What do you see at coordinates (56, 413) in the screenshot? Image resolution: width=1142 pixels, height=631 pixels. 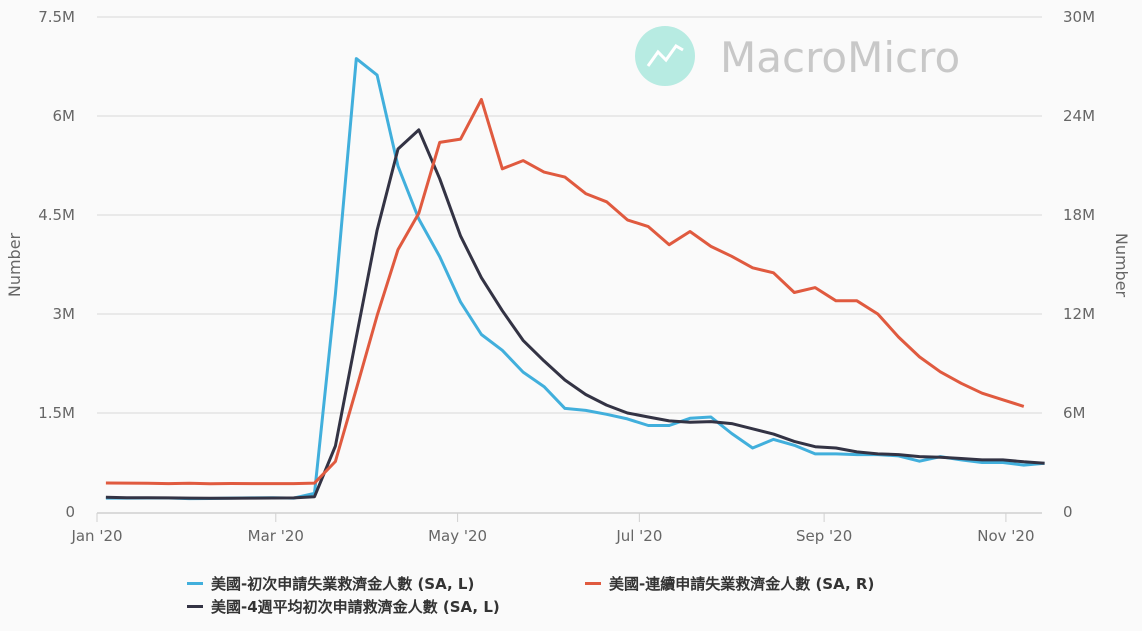 I see `y-left-tick-label: 1.5M` at bounding box center [56, 413].